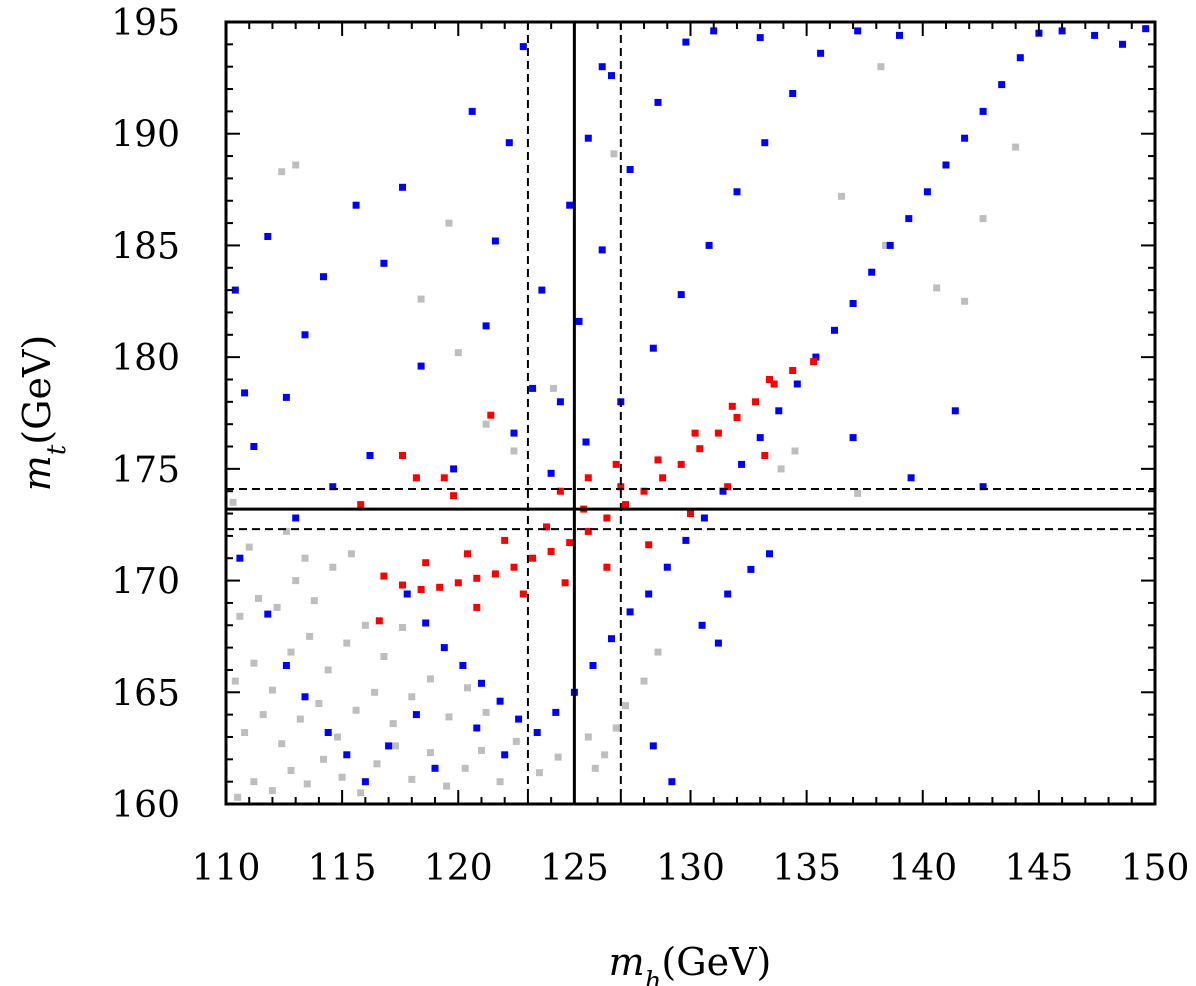  What do you see at coordinates (145, 414) in the screenshot?
I see `y-tick-labels: 160 165 170 175 180 185 190 195` at bounding box center [145, 414].